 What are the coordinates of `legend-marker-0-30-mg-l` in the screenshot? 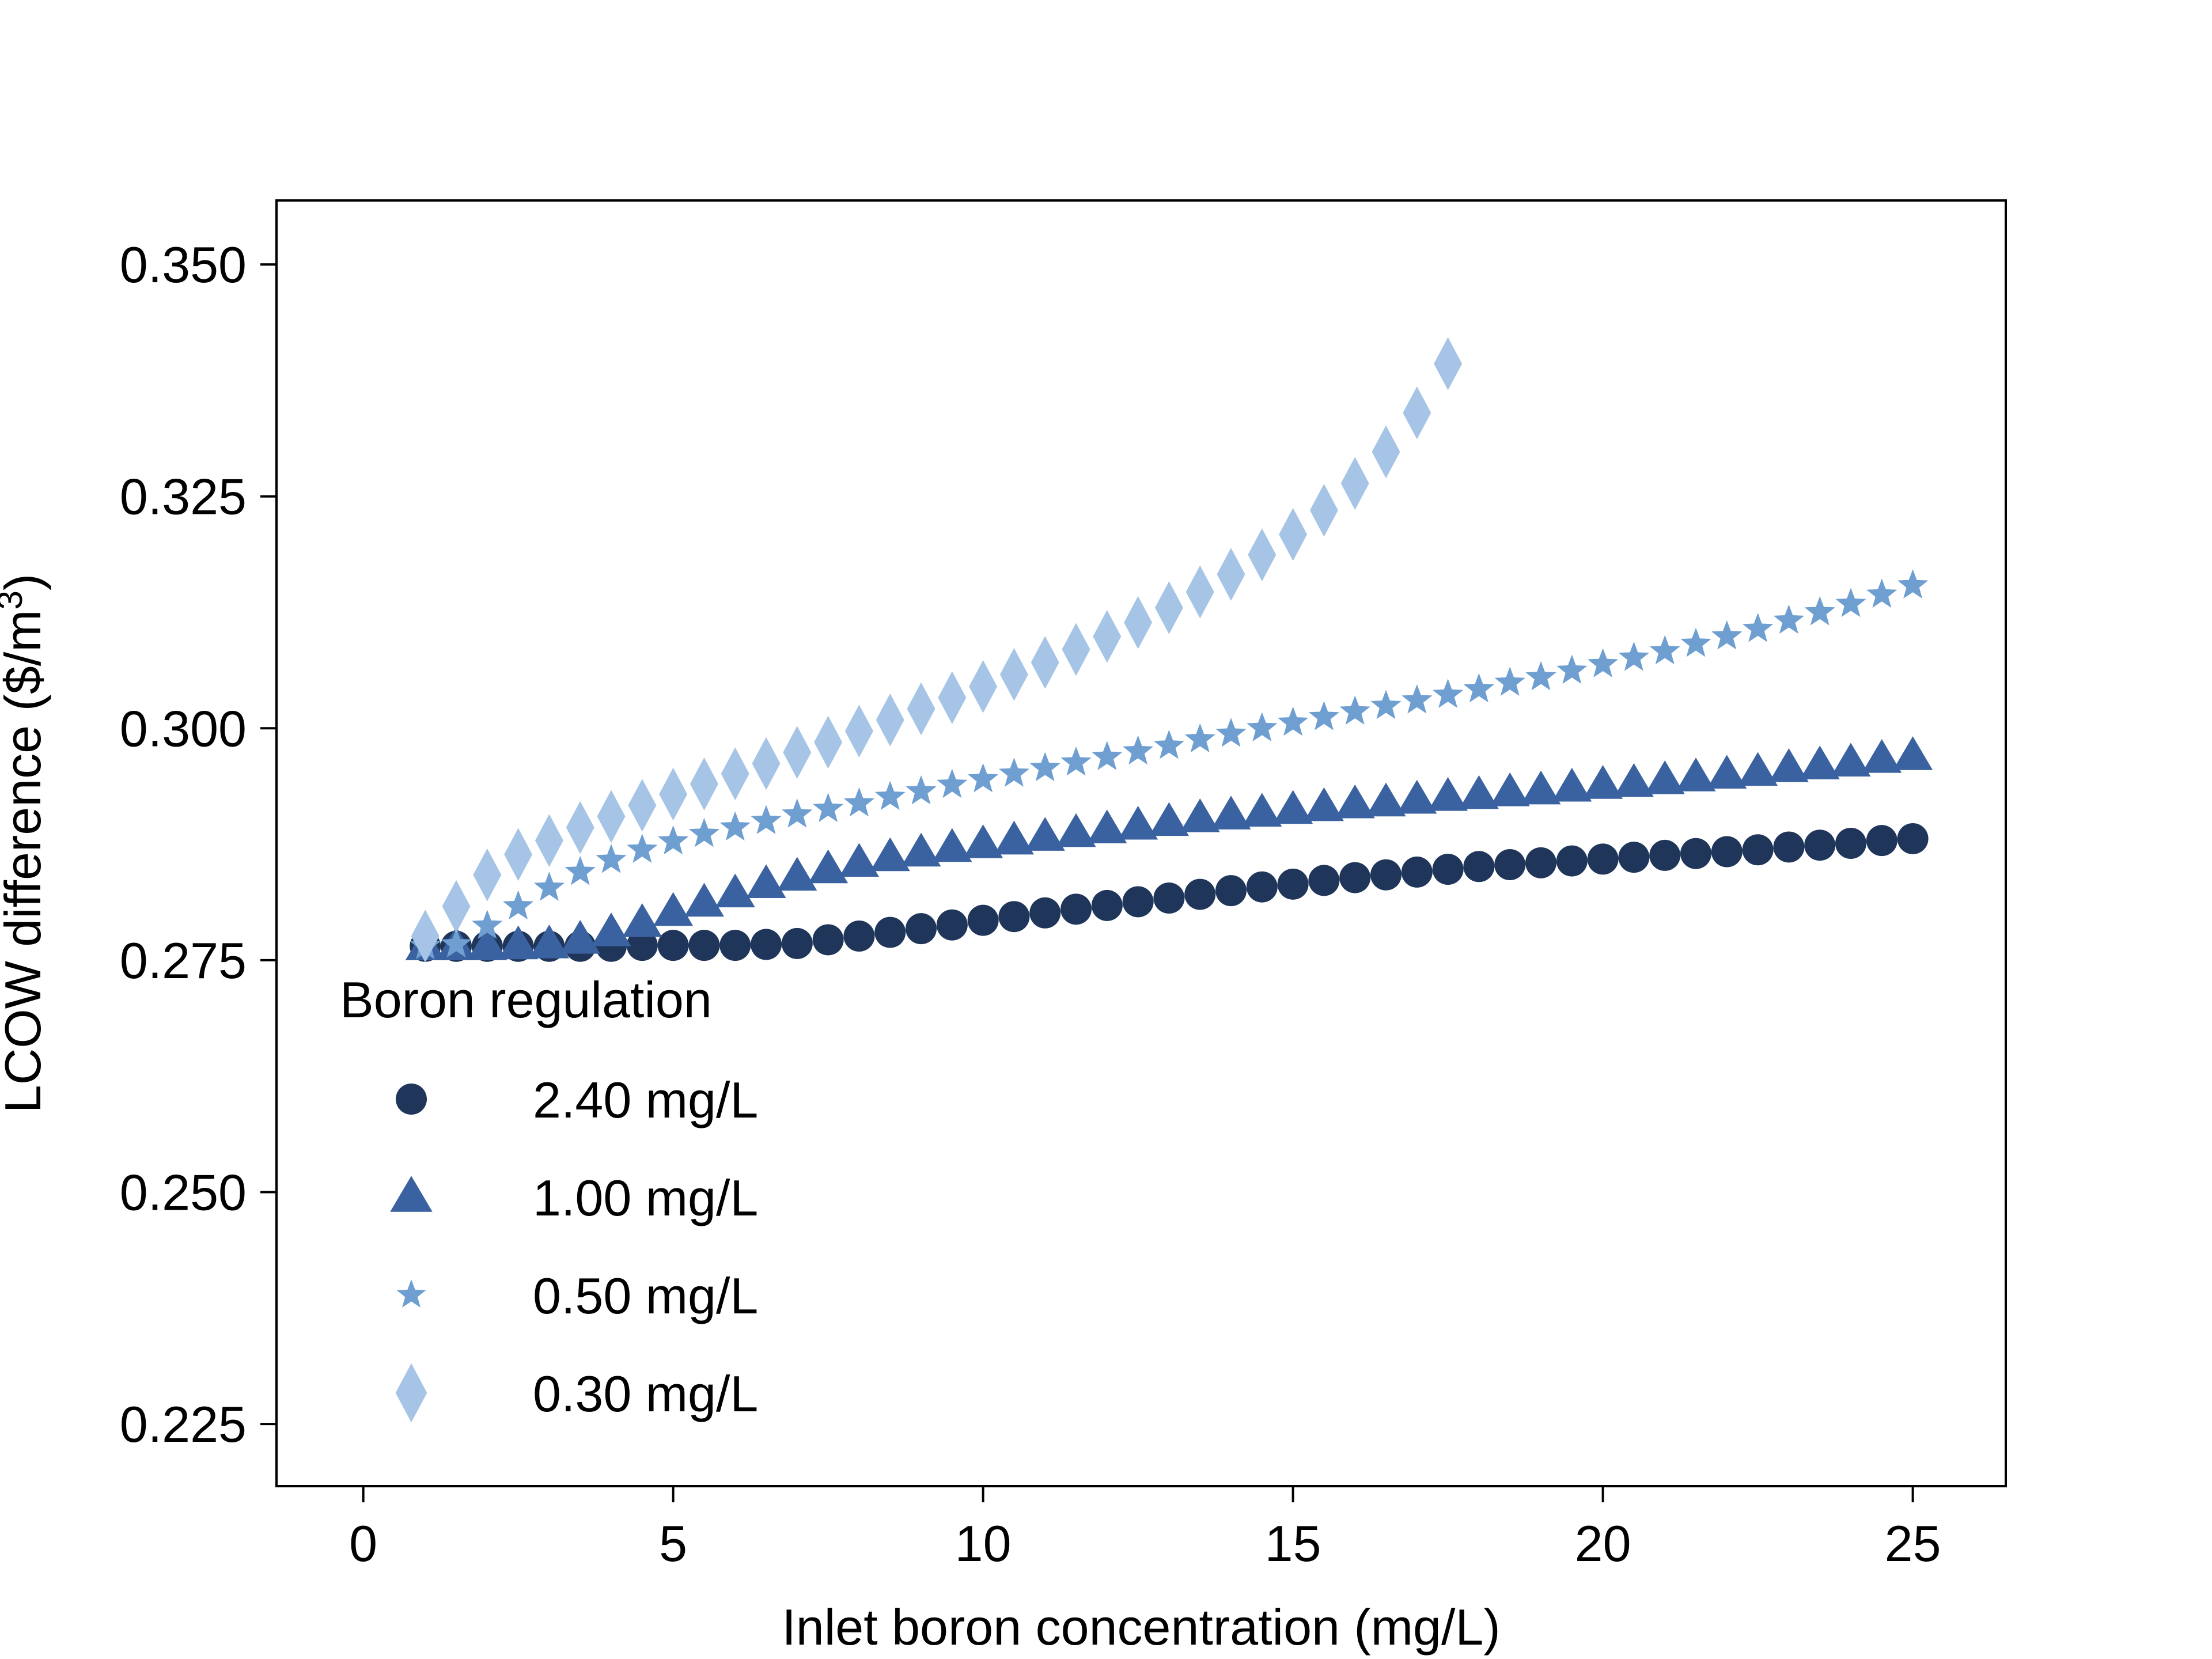 It's located at (411, 1393).